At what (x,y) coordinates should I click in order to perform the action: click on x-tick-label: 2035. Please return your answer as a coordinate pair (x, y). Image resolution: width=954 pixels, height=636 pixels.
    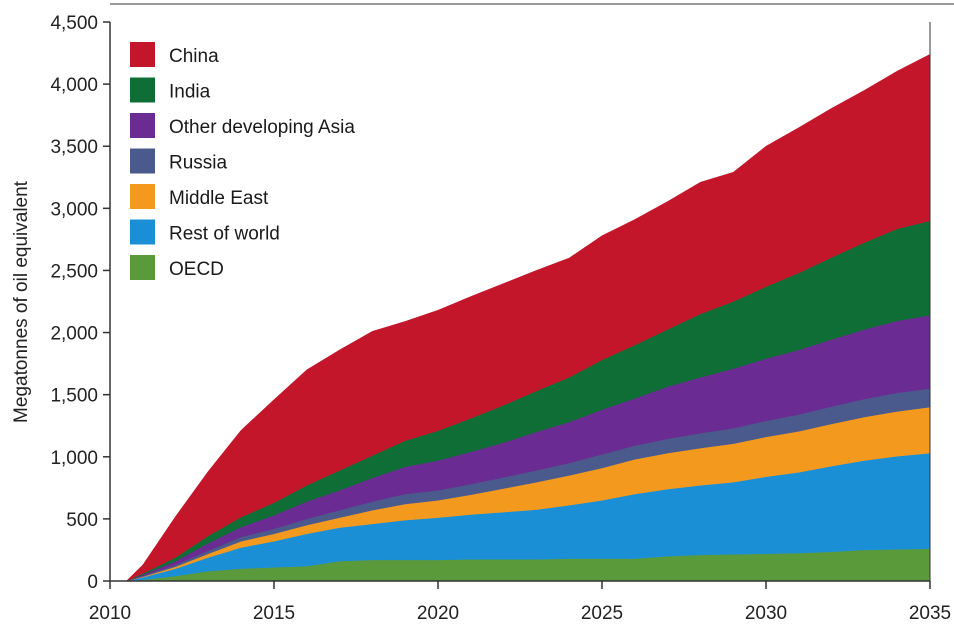
    Looking at the image, I should click on (930, 613).